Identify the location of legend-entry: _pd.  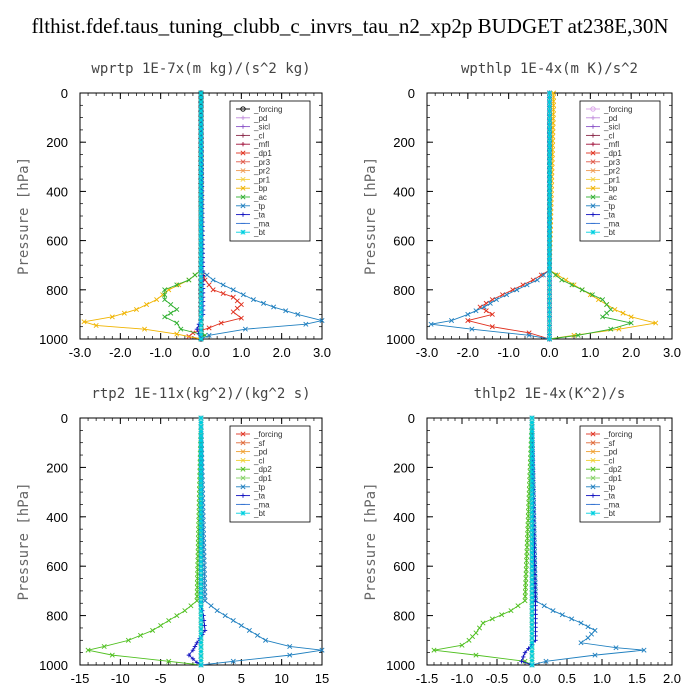
(260, 118).